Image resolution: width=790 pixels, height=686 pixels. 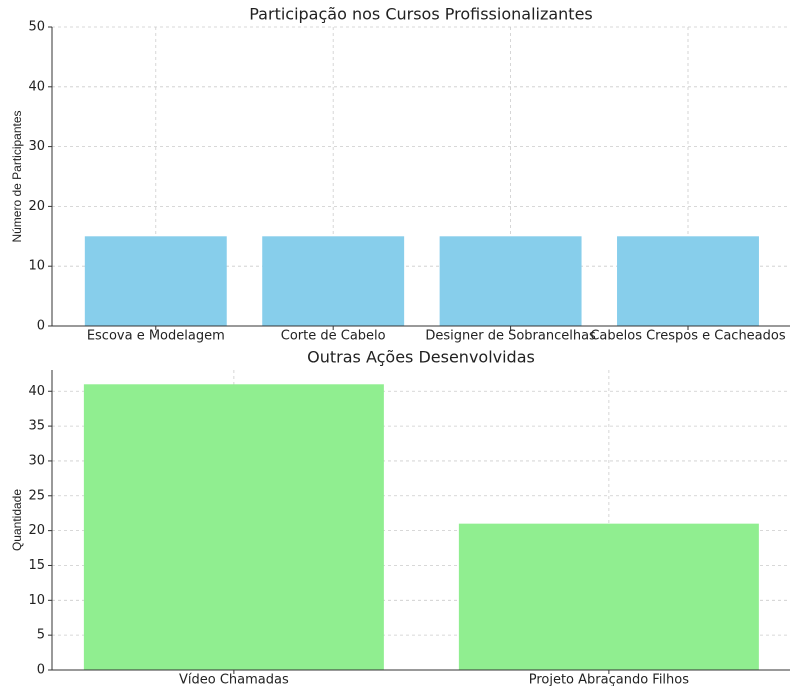 I want to click on x-tick-label: Designer de Sobrancelhas, so click(x=510, y=336).